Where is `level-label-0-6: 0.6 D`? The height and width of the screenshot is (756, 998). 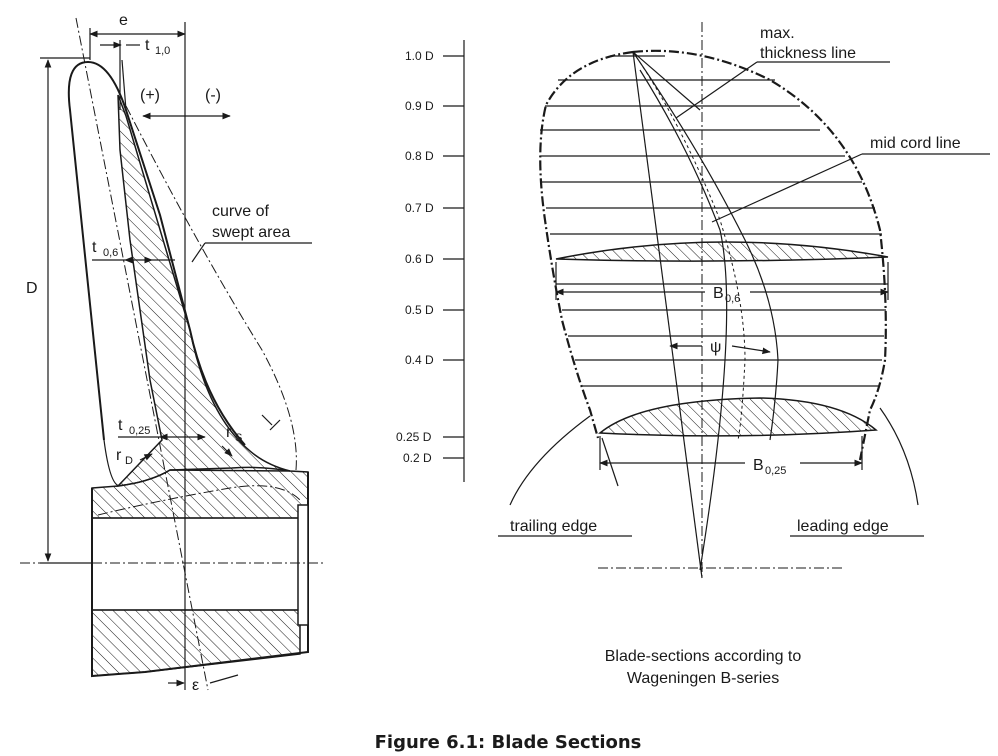 level-label-0-6: 0.6 D is located at coordinates (419, 259).